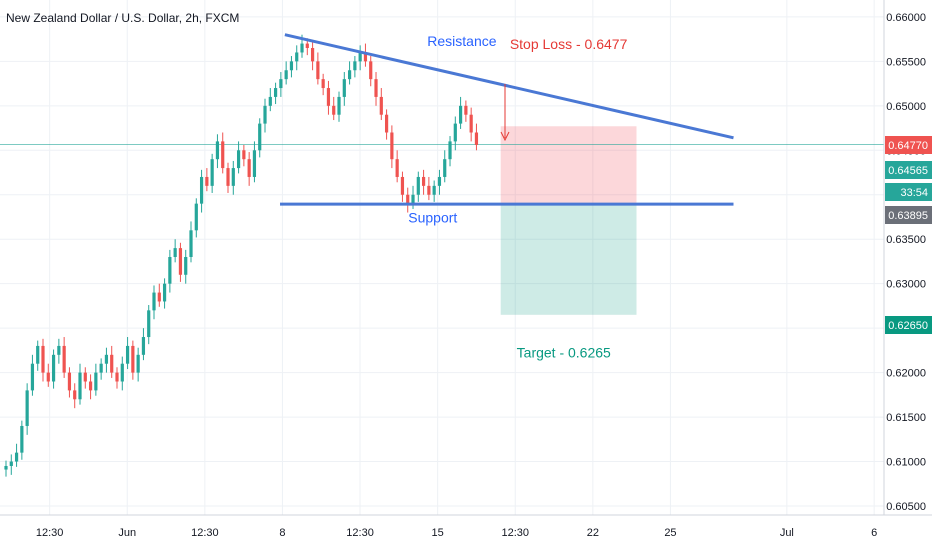 Image resolution: width=932 pixels, height=555 pixels. What do you see at coordinates (568, 165) in the screenshot?
I see `stop-loss-zone` at bounding box center [568, 165].